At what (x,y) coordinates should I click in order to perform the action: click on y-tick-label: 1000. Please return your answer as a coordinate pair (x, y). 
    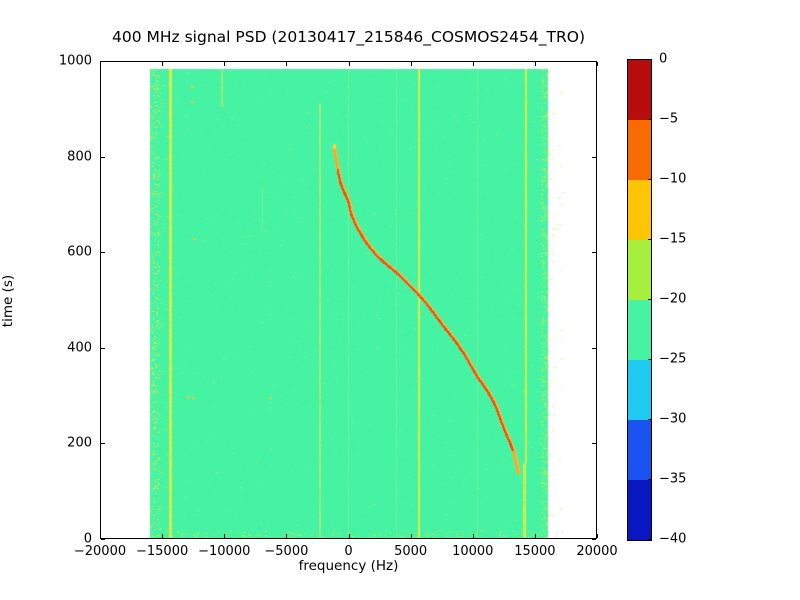
    Looking at the image, I should click on (75, 61).